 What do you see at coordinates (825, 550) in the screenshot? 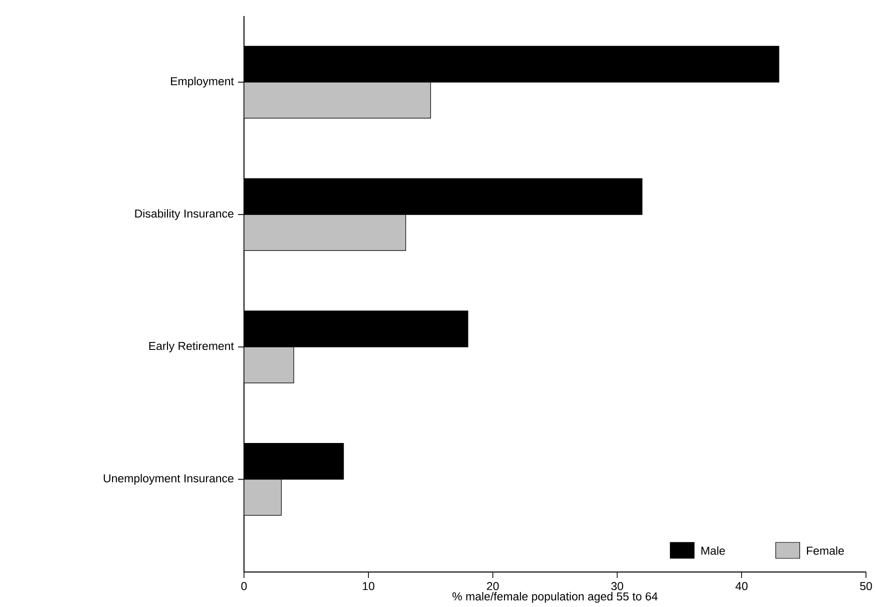
I see `legend-label: Female` at bounding box center [825, 550].